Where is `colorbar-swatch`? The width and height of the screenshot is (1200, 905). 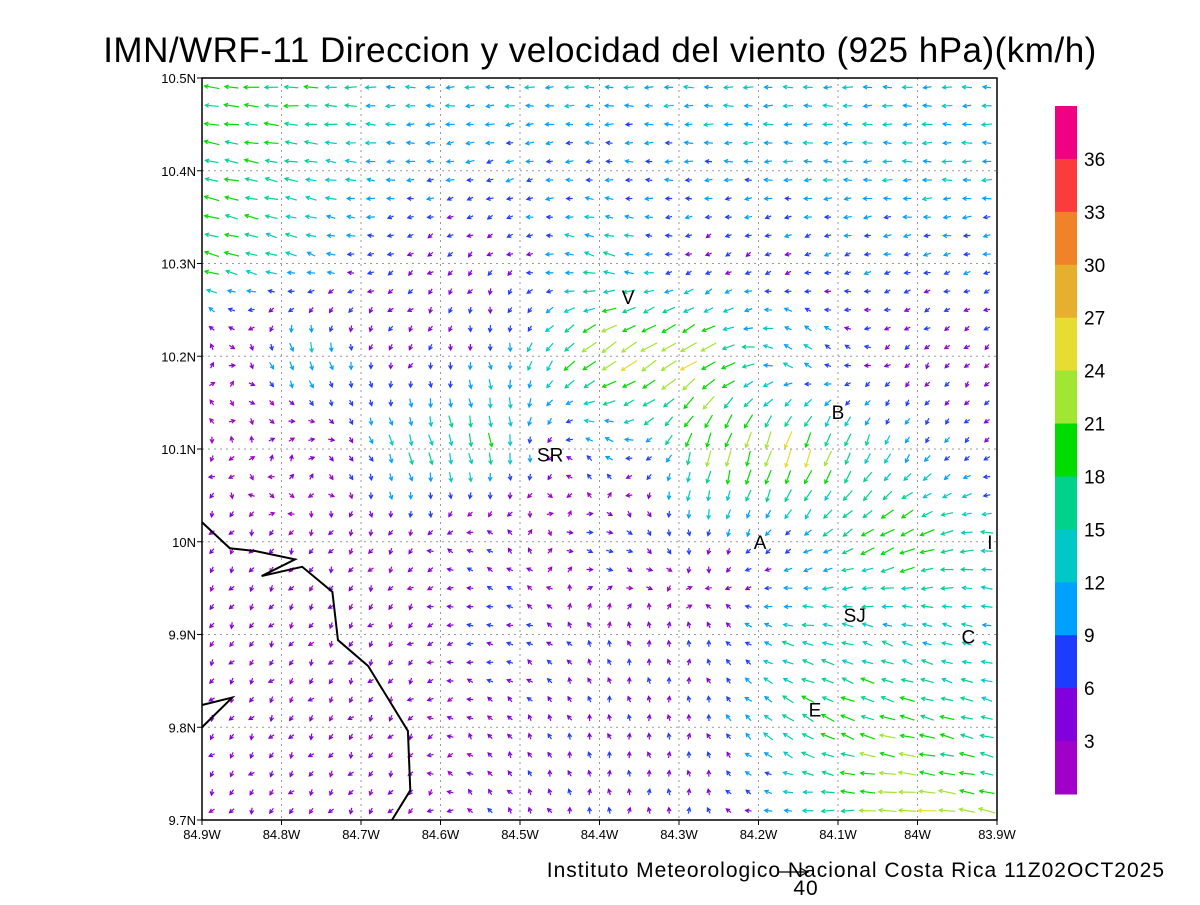 colorbar-swatch is located at coordinates (1066, 608).